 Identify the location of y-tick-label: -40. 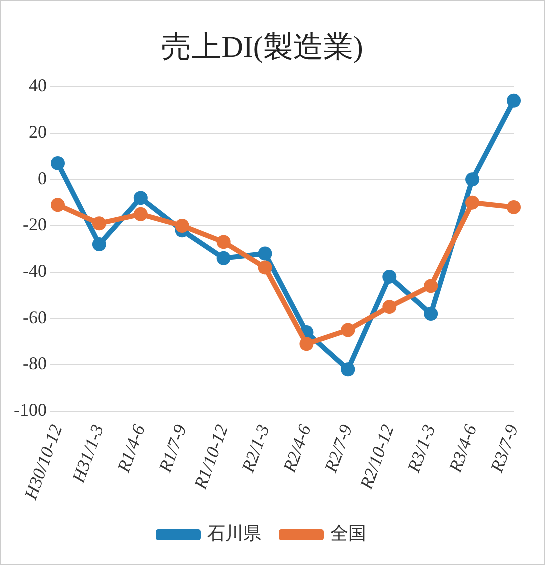
(34, 271).